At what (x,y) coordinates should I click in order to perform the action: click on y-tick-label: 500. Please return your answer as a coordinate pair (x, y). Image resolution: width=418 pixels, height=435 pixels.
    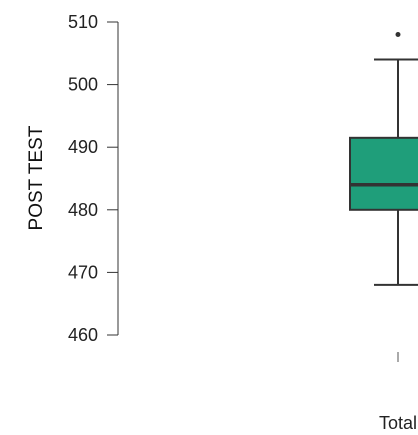
    Looking at the image, I should click on (83, 85).